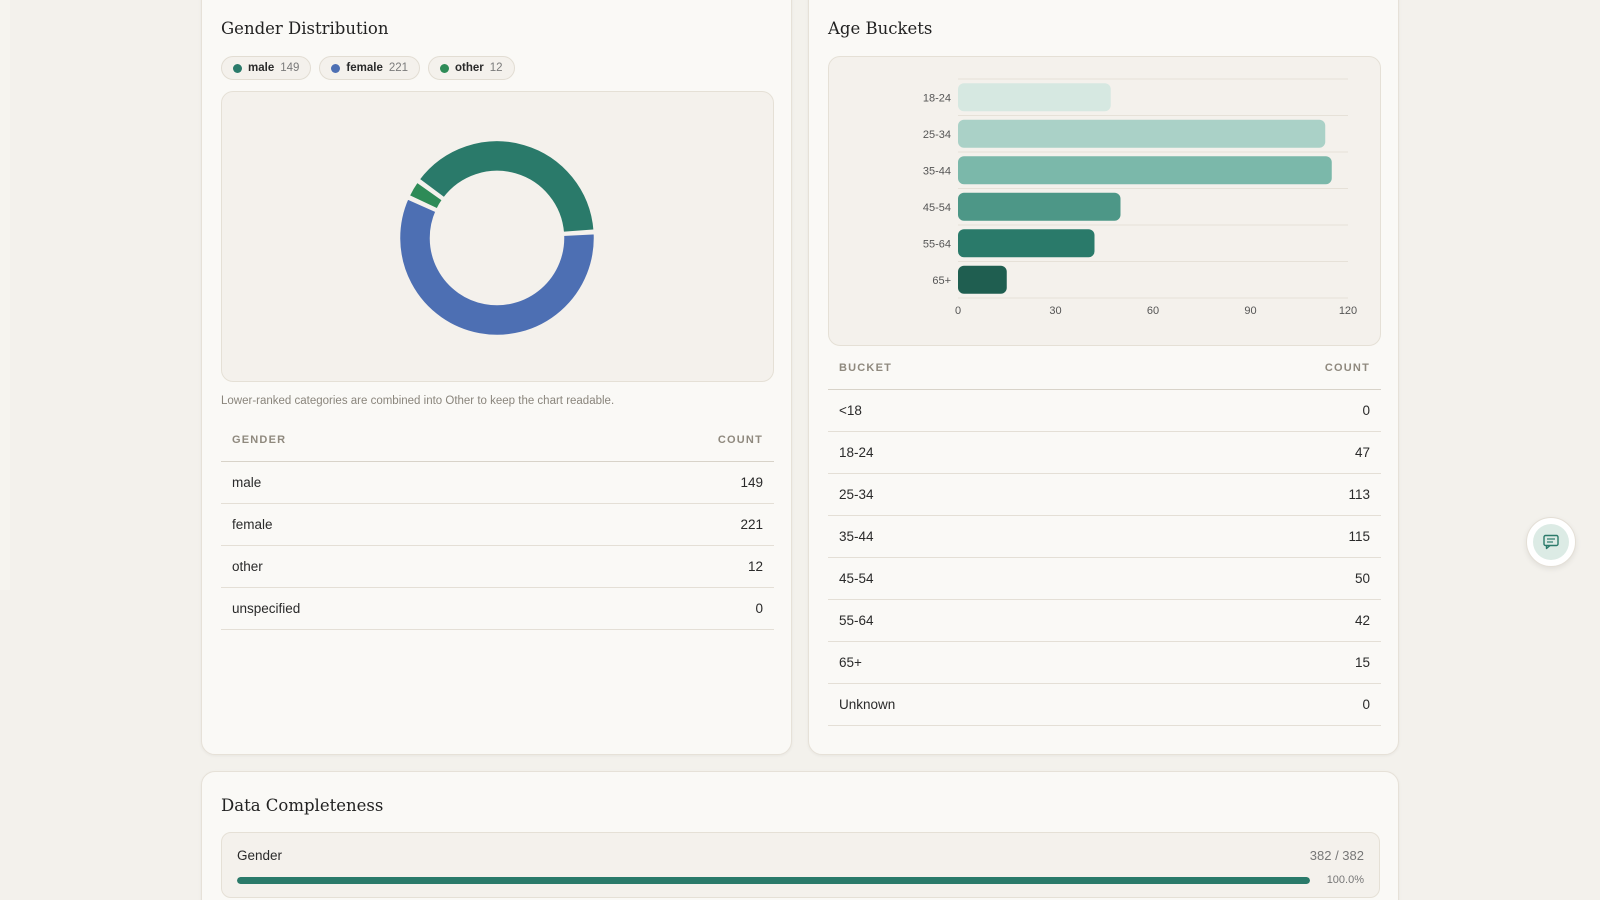 The height and width of the screenshot is (900, 1600). I want to click on cell-label: <18, so click(977, 410).